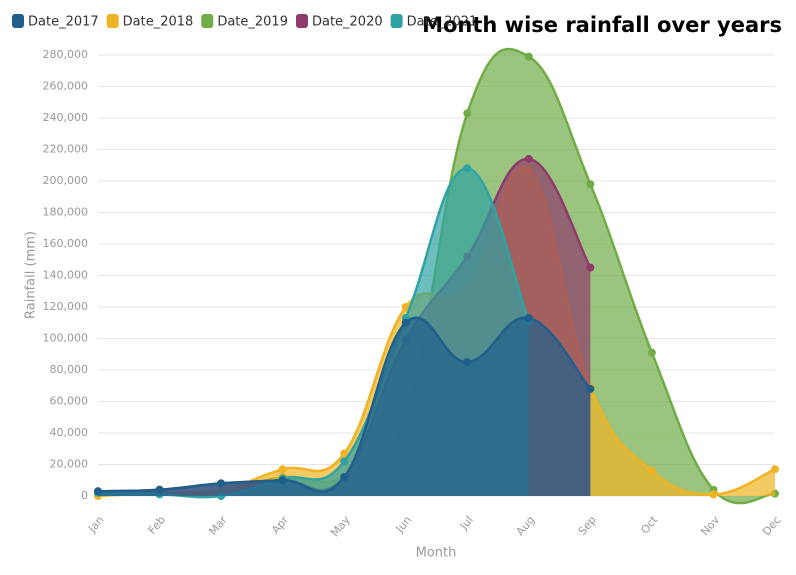 The width and height of the screenshot is (796, 575). Describe the element at coordinates (66, 149) in the screenshot. I see `y-tick-label: 220,000` at that location.